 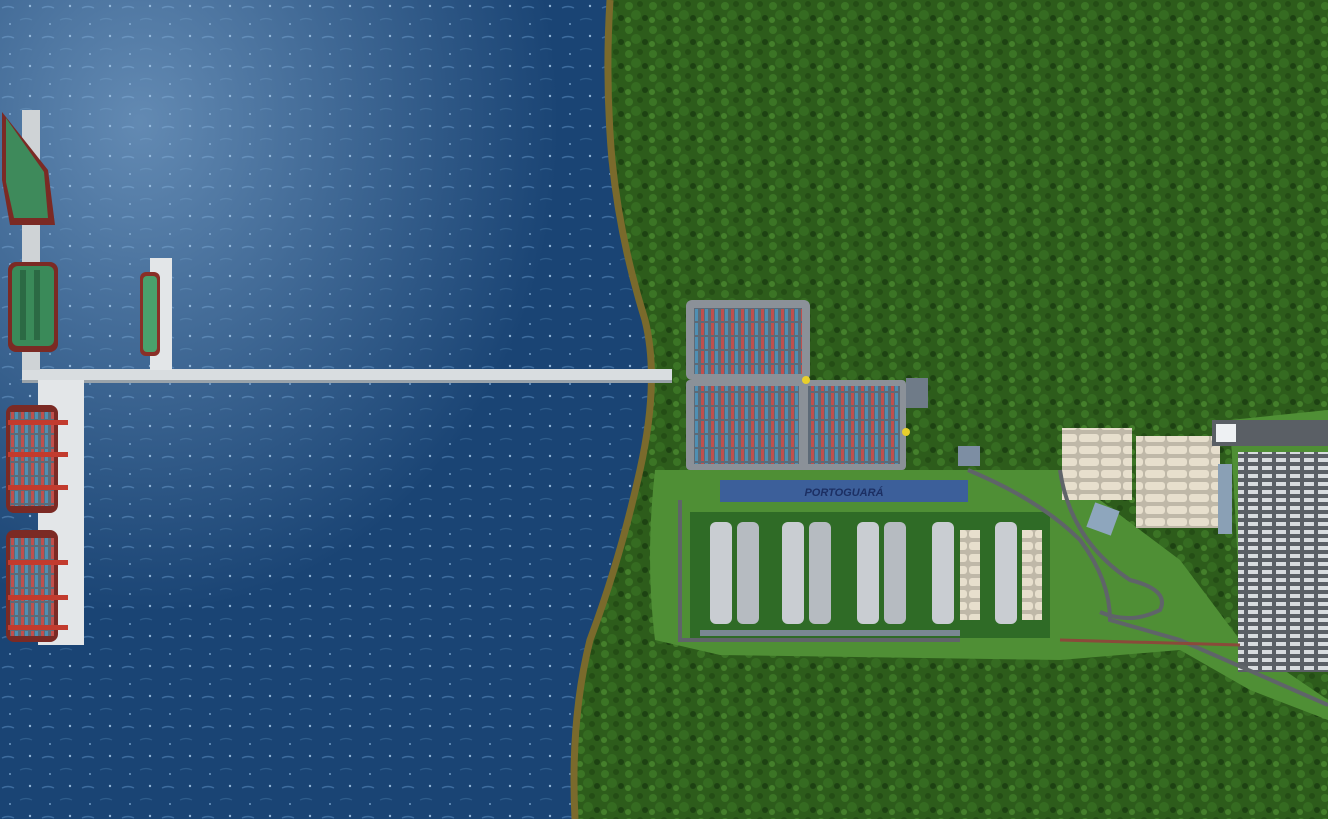 What do you see at coordinates (612, 409) in the screenshot?
I see `shoreline` at bounding box center [612, 409].